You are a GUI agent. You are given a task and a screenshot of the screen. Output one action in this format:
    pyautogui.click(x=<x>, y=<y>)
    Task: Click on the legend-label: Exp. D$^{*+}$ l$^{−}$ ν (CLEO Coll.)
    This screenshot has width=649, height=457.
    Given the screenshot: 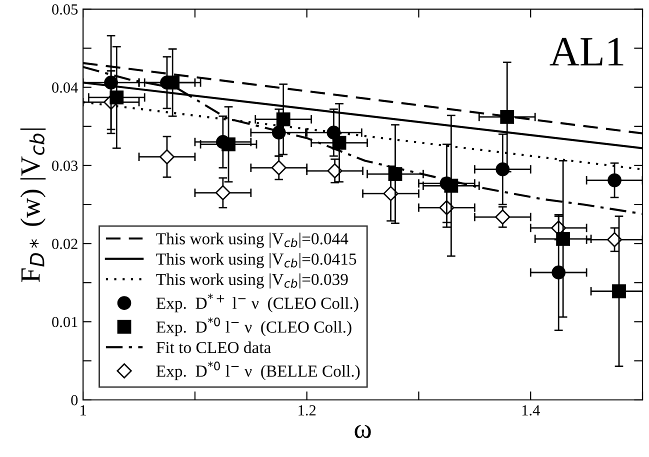 What is the action you would take?
    pyautogui.click(x=257, y=303)
    